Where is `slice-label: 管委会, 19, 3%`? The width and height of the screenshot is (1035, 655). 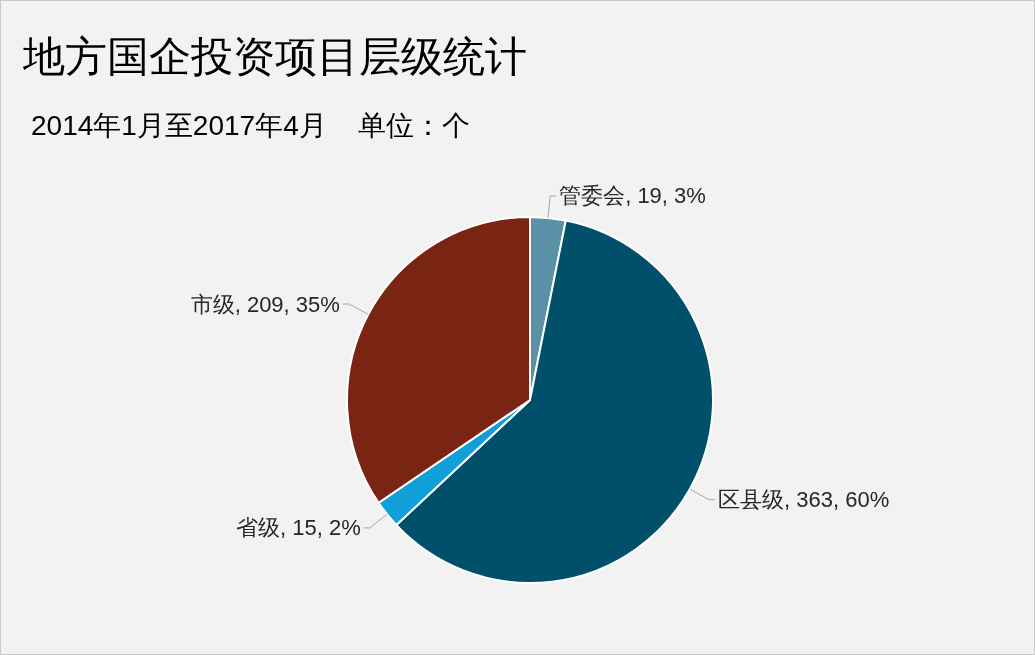 slice-label: 管委会, 19, 3% is located at coordinates (632, 196).